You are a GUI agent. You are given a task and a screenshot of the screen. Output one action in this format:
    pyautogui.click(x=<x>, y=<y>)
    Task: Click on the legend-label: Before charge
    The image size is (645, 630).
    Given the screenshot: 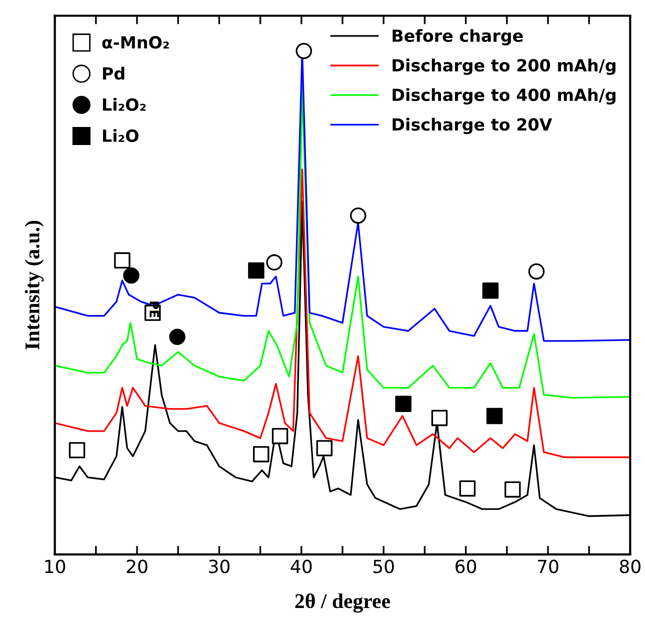 What is the action you would take?
    pyautogui.click(x=457, y=37)
    